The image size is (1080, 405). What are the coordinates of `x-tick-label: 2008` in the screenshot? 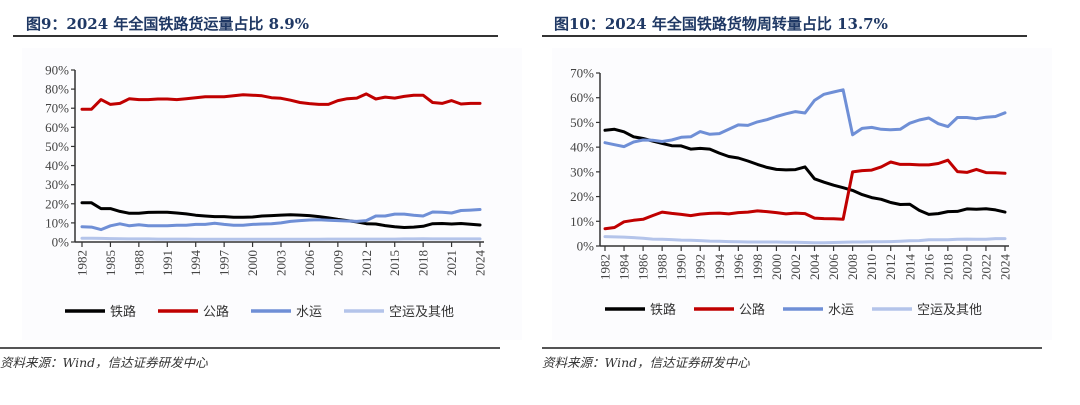 It's located at (852, 267).